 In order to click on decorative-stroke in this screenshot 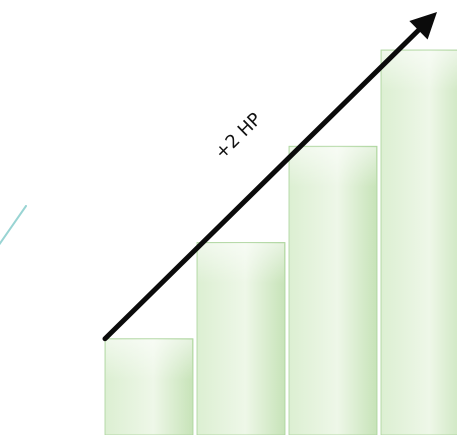, I will do `click(13, 225)`.